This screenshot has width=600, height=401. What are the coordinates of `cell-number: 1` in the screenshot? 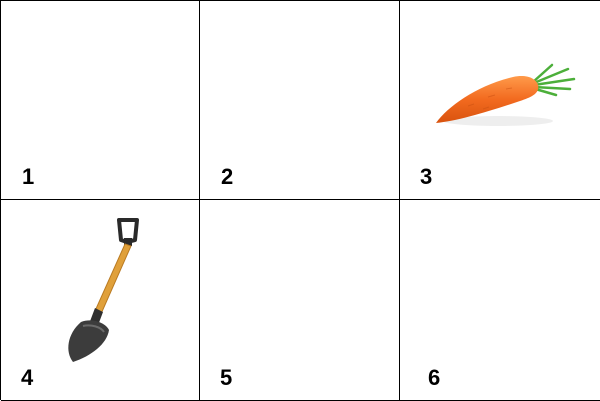 It's located at (28, 176).